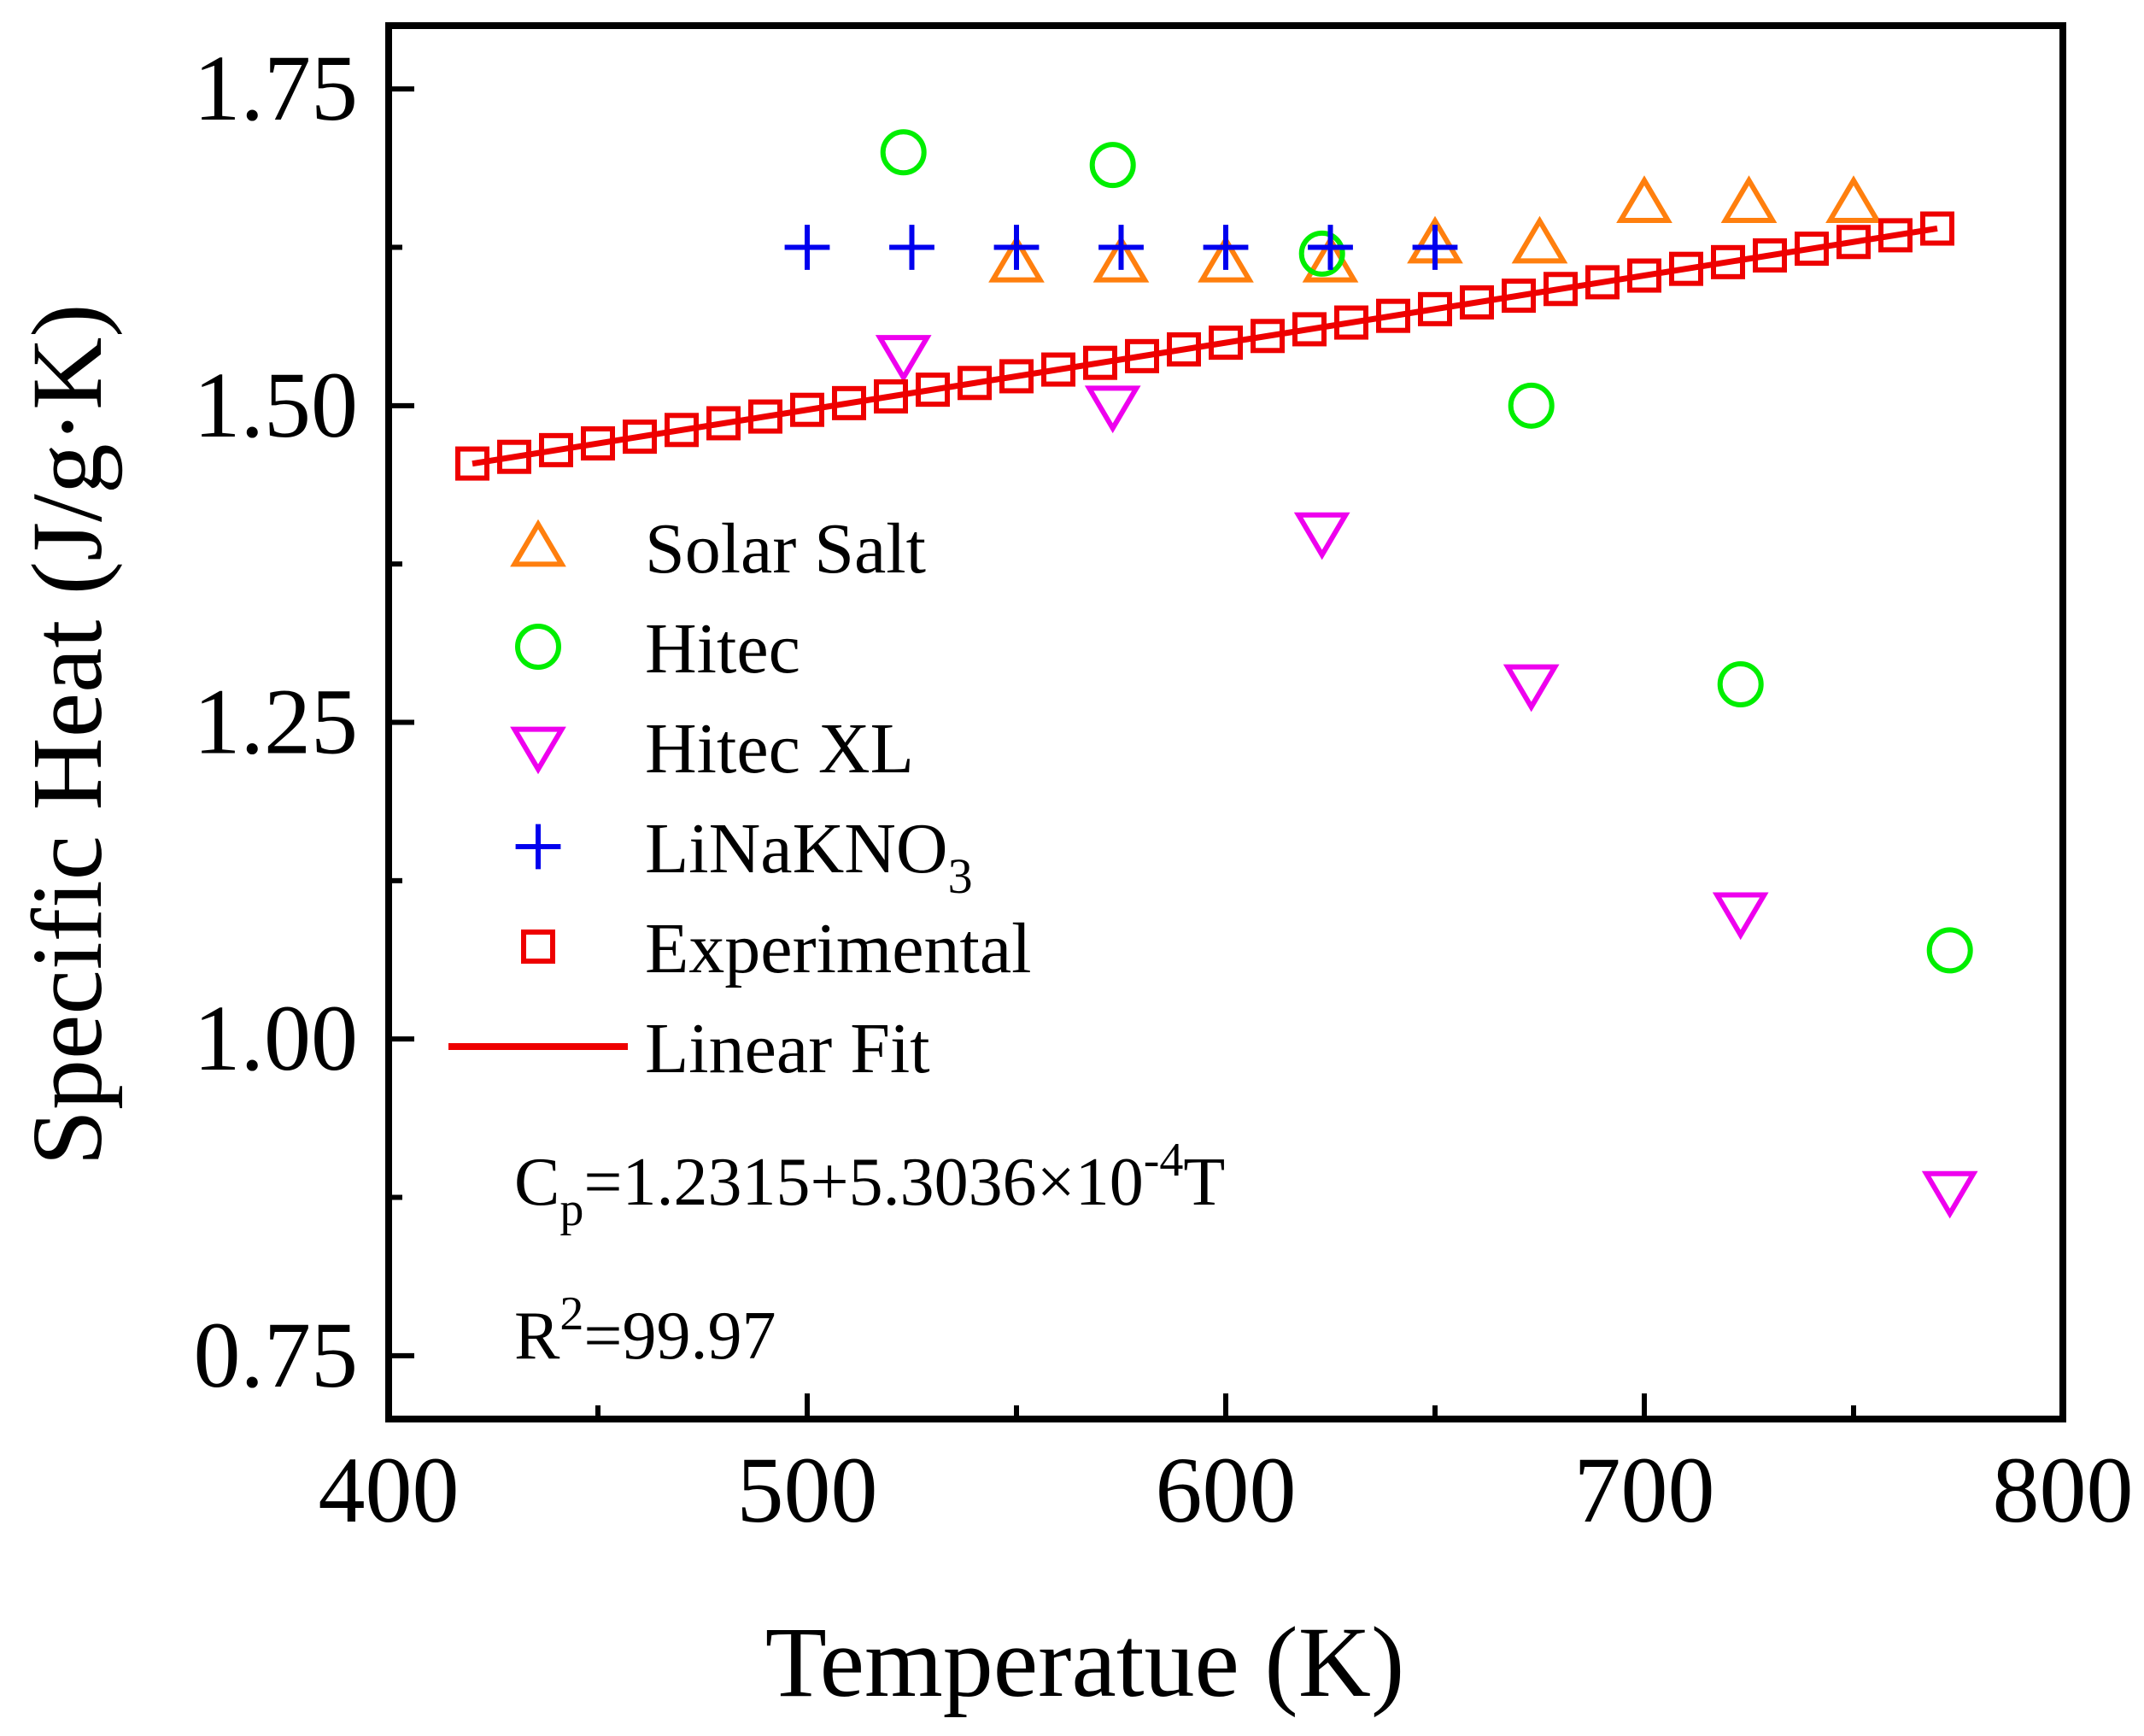 This screenshot has height=1736, width=2144. I want to click on y-tick-label: 1.75, so click(276, 88).